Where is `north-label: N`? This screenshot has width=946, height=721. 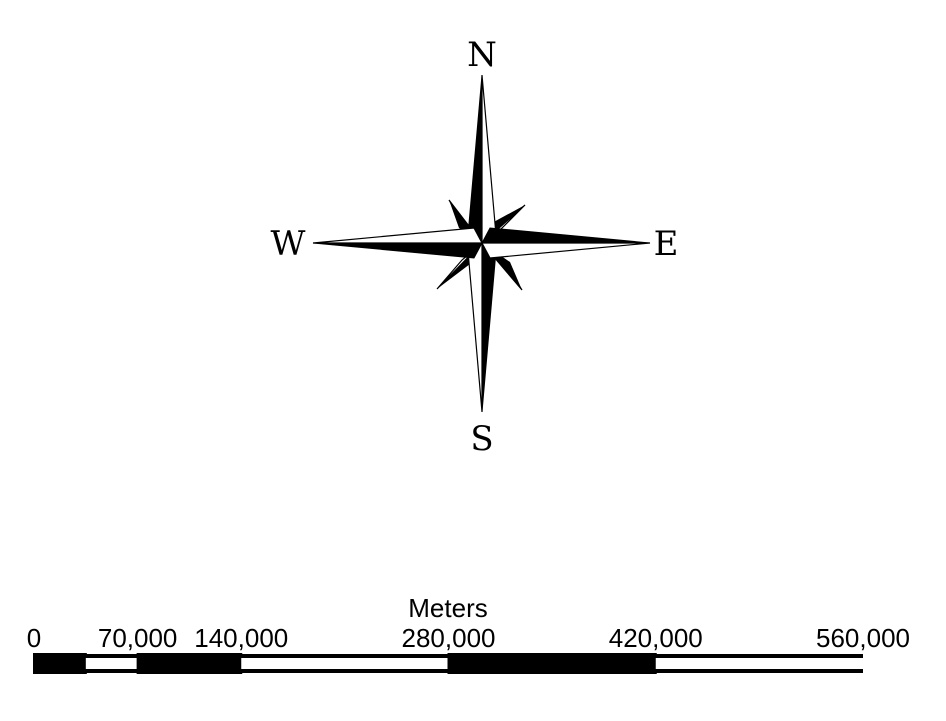
north-label: N is located at coordinates (482, 55).